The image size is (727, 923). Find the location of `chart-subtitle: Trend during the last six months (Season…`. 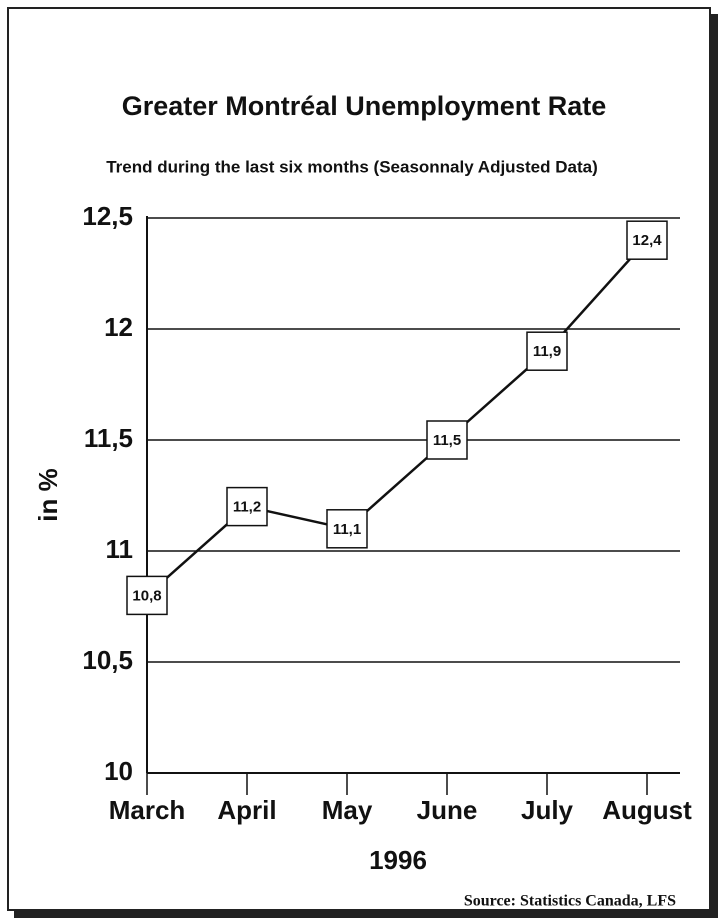

chart-subtitle: Trend during the last six months (Season… is located at coordinates (352, 166).